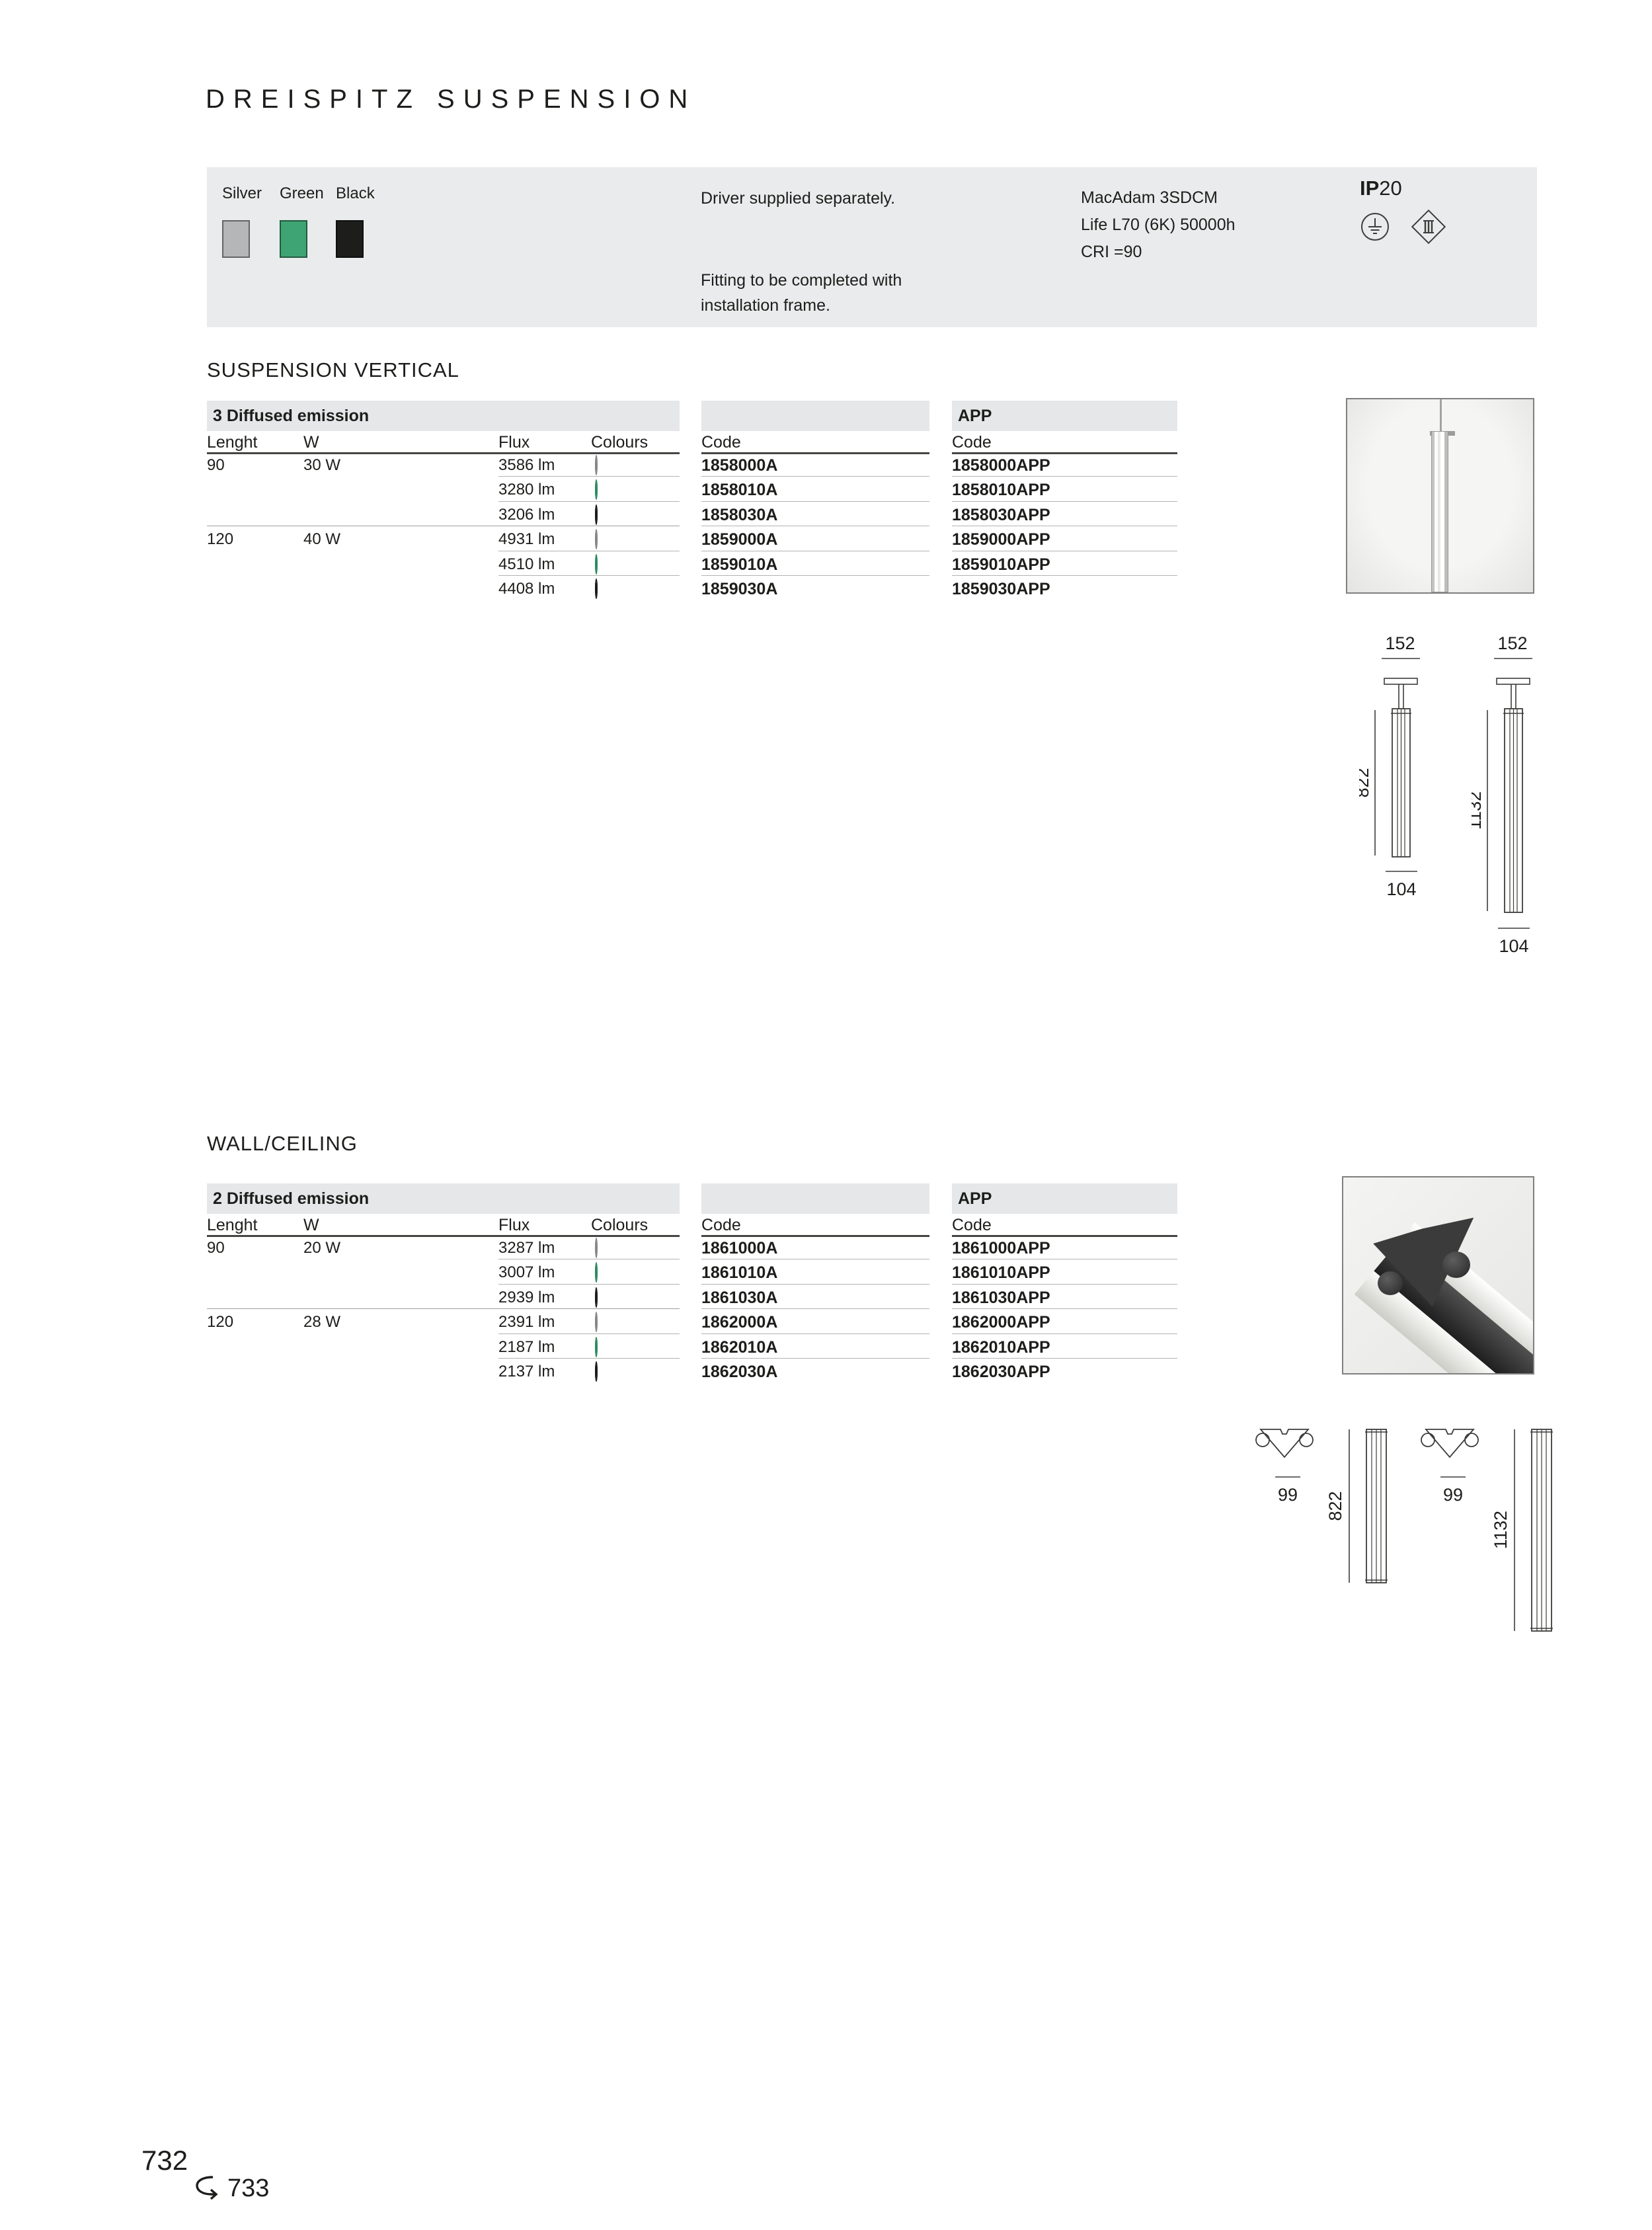 This screenshot has height=2230, width=1652. Describe the element at coordinates (350, 239) in the screenshot. I see `finish-swatch-black` at that location.